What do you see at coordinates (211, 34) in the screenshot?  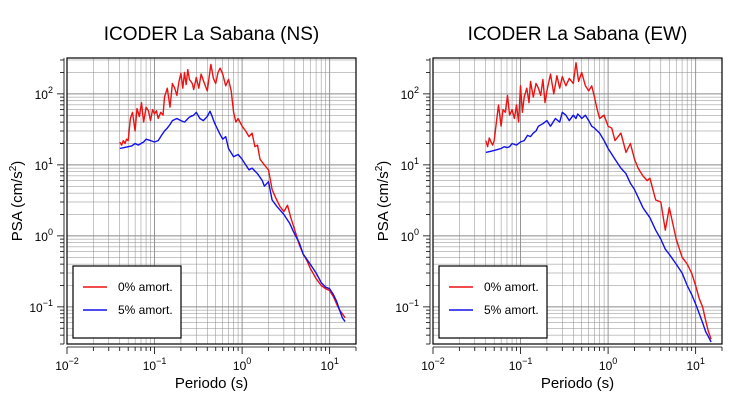 I see `chart-title: ICODER La Sabana (NS)` at bounding box center [211, 34].